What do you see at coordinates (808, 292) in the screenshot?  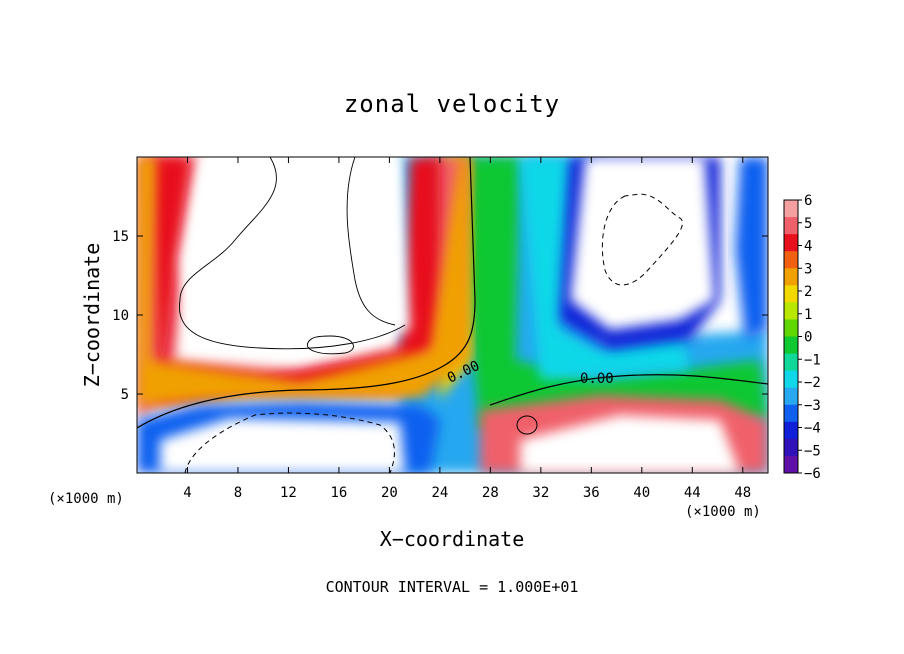 I see `colorbar-label: 2` at bounding box center [808, 292].